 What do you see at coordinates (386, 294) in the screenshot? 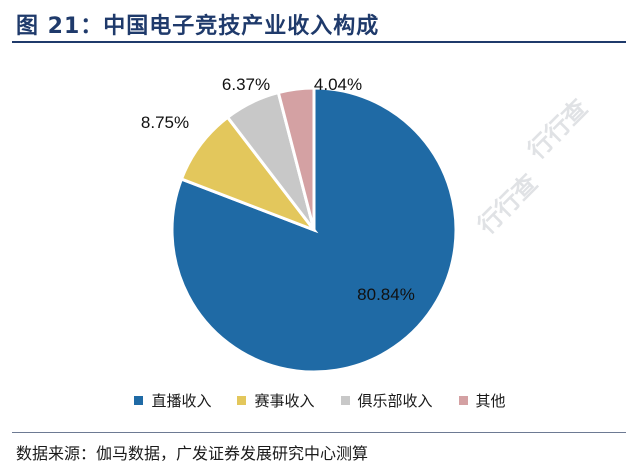
I see `slice-value-label-1: 80.84%` at bounding box center [386, 294].